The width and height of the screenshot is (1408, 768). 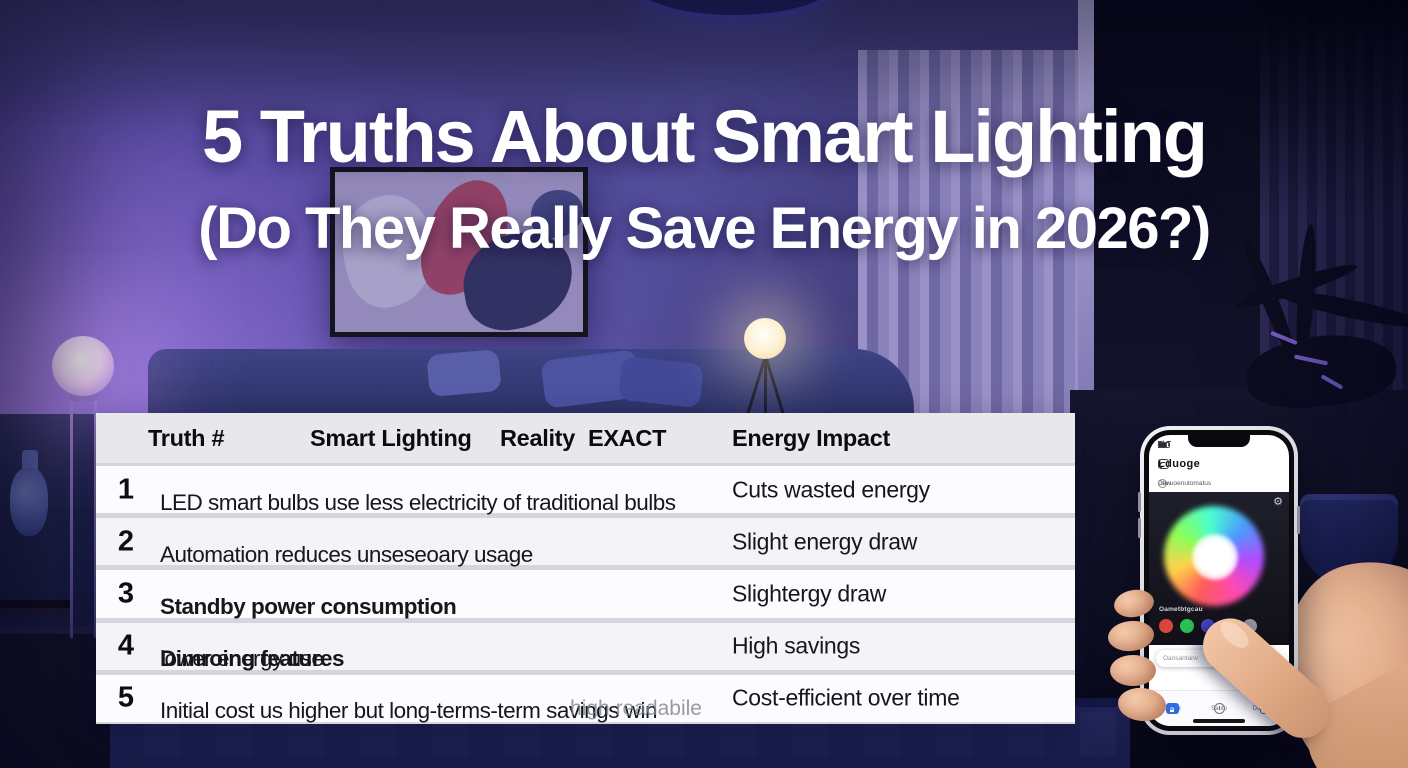 I want to click on column-header: Smart Lighting, so click(x=391, y=438).